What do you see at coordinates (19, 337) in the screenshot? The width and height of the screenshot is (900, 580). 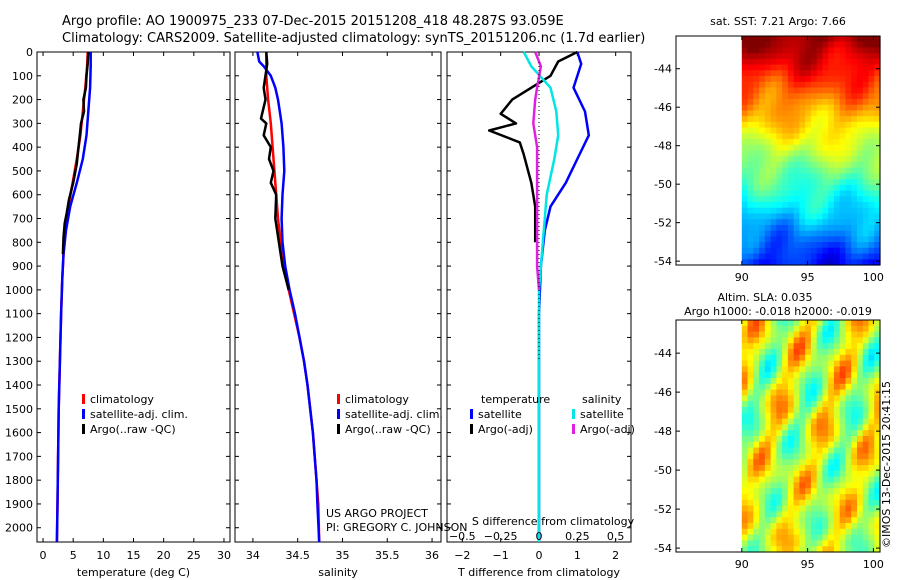 I see `y-tick-label: 1200` at bounding box center [19, 337].